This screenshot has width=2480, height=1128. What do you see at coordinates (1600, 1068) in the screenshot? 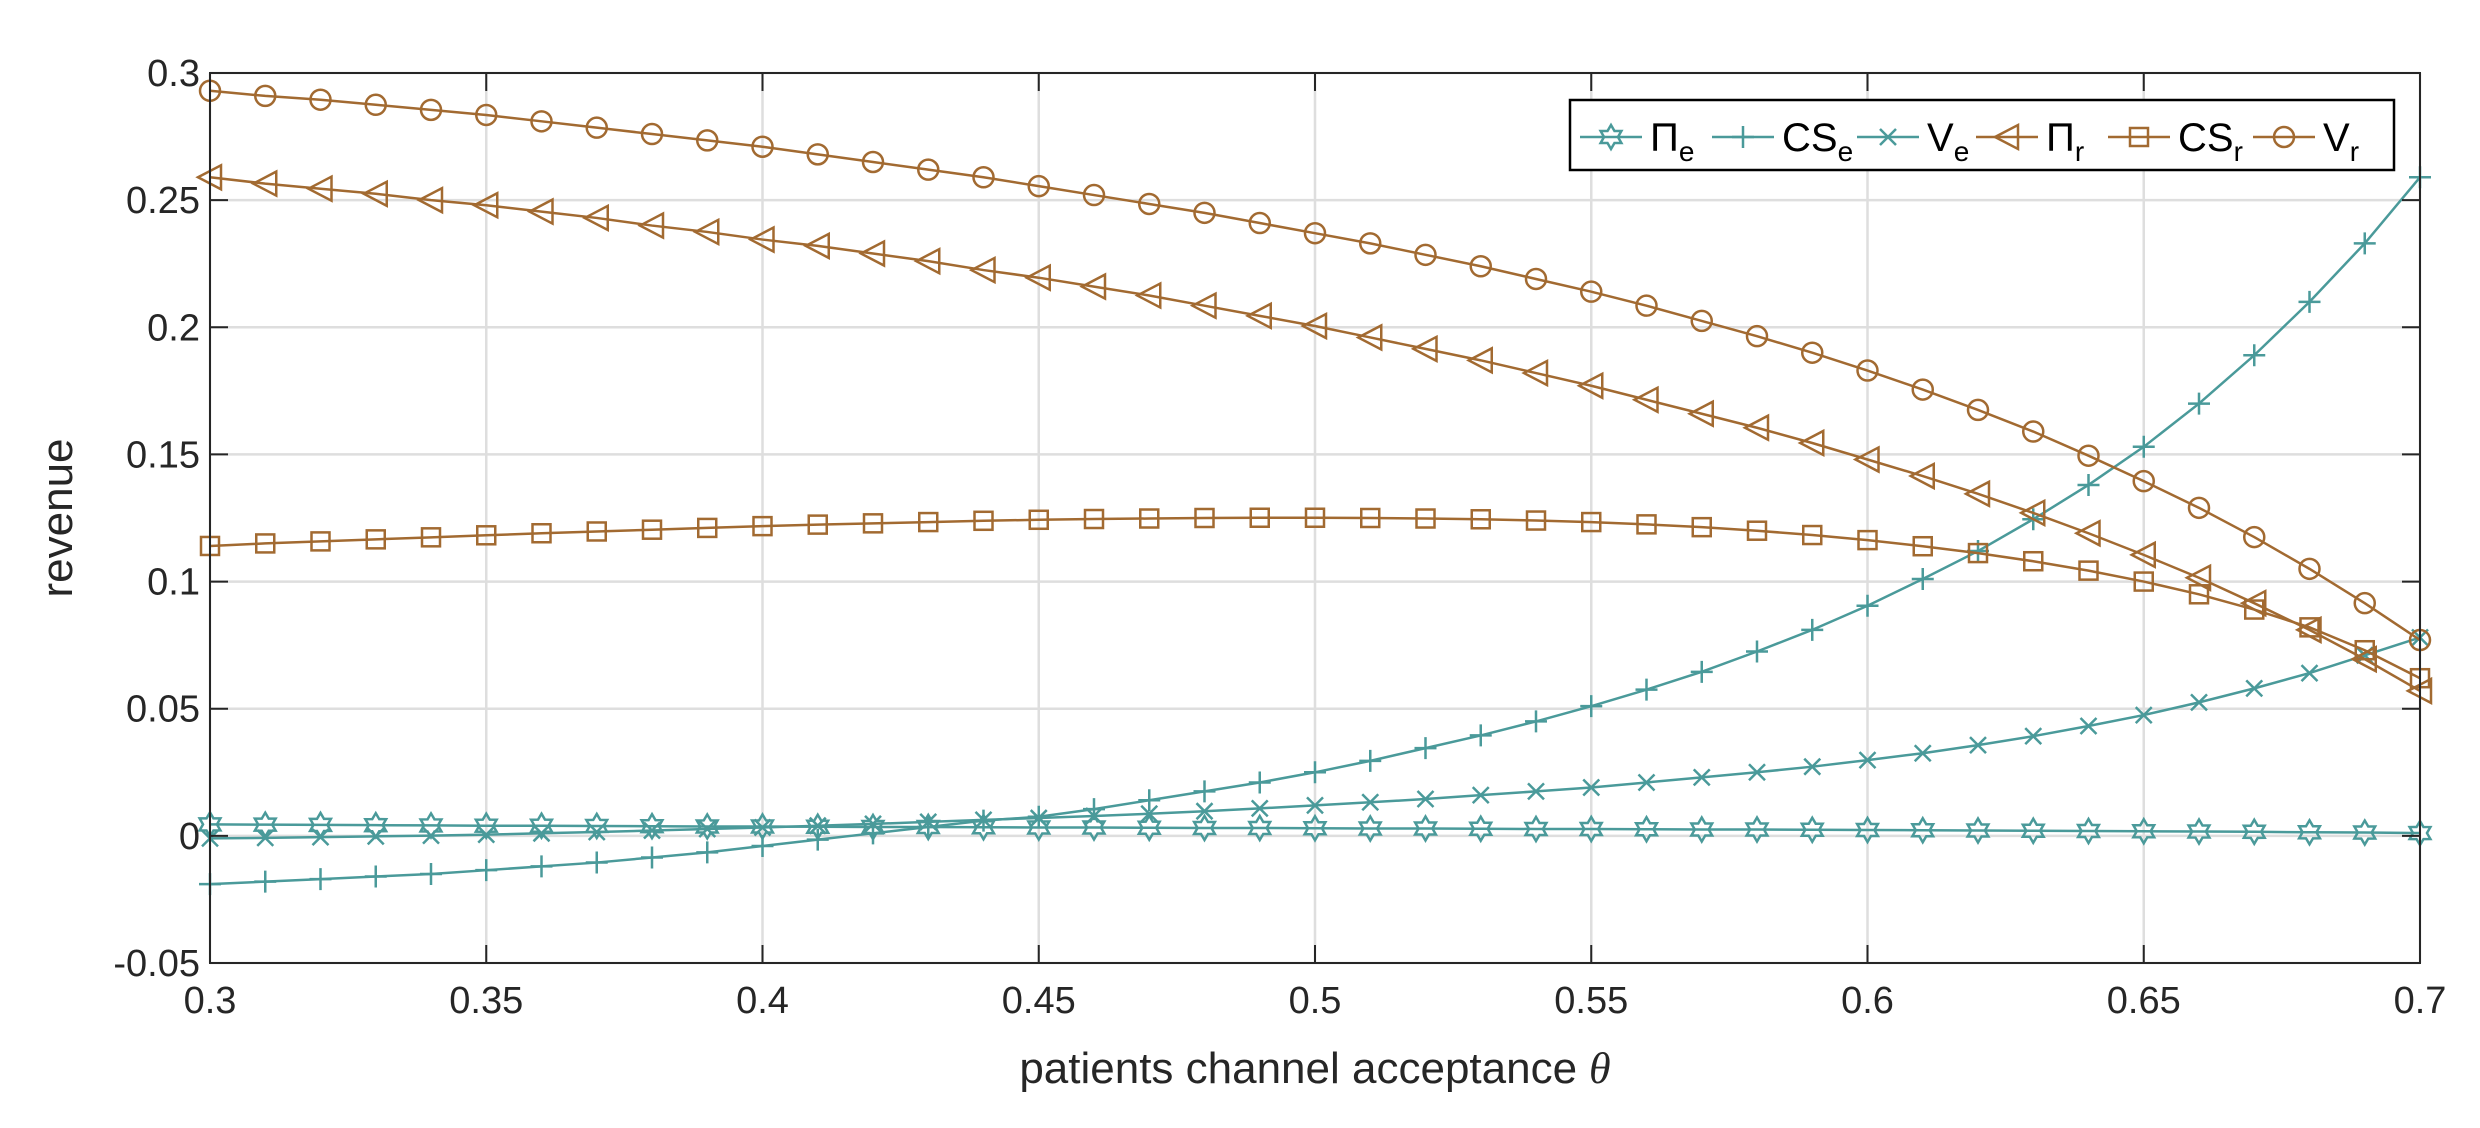
I see `x-axis-label-symbol: θ` at bounding box center [1600, 1068].